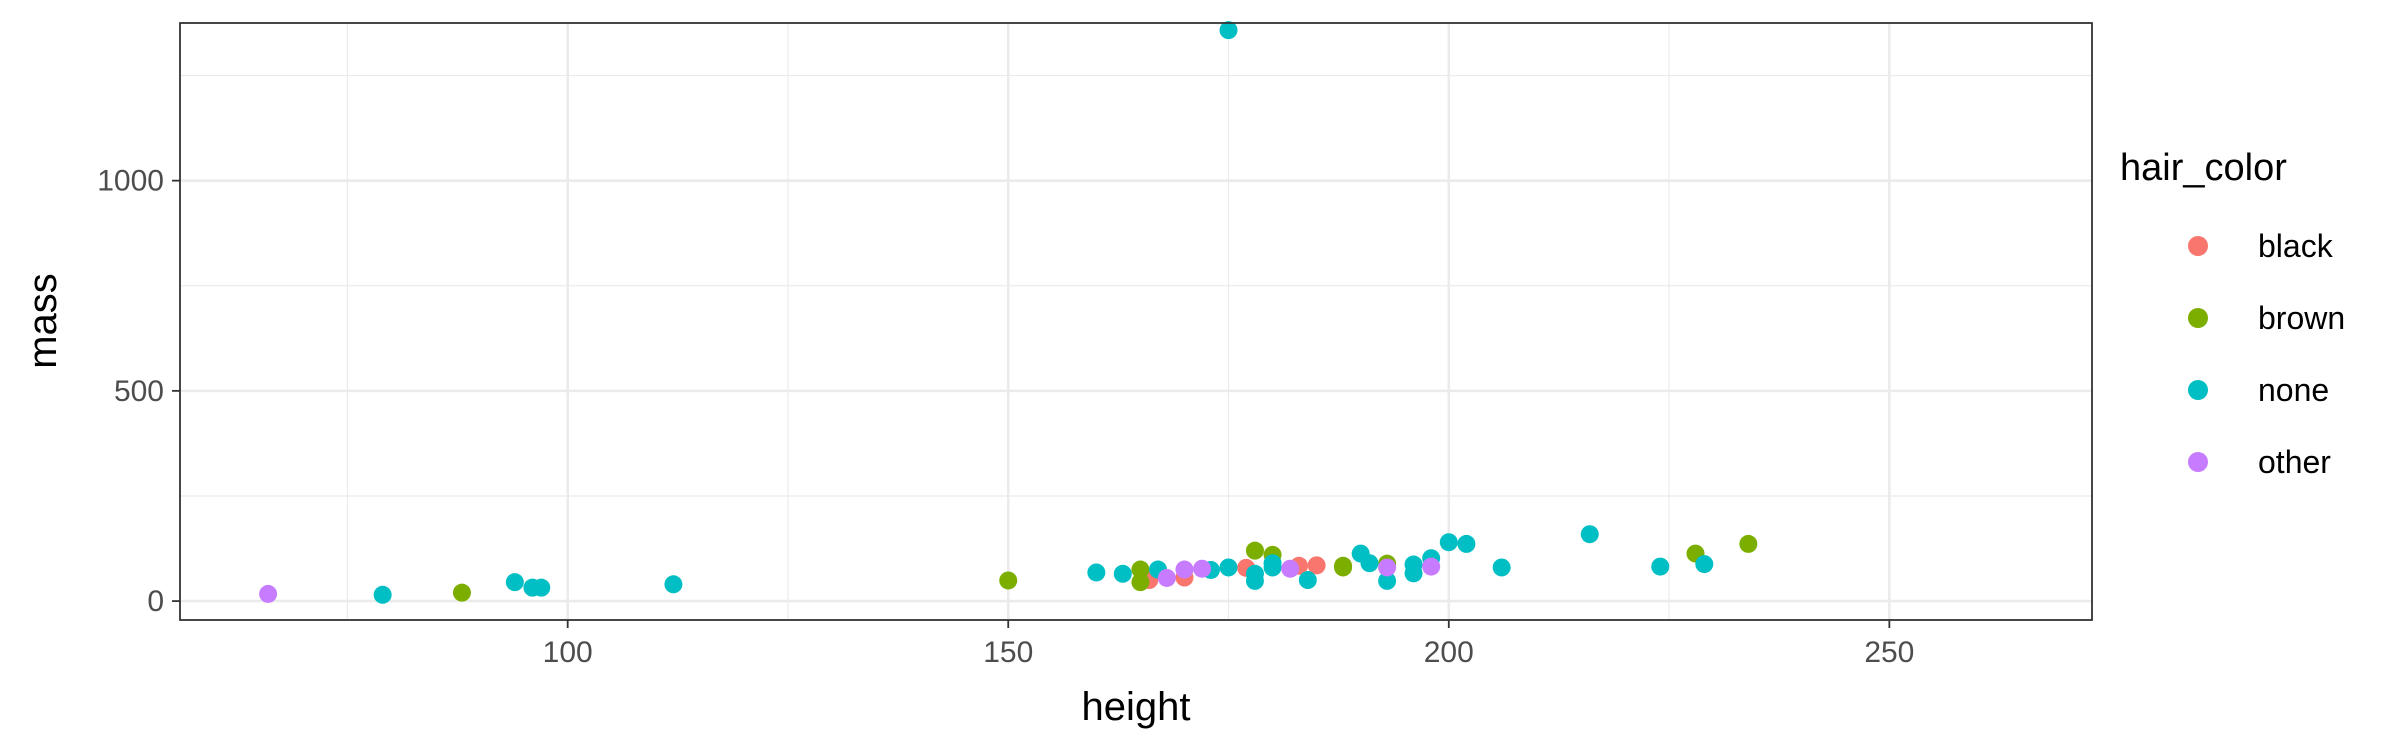 The width and height of the screenshot is (2400, 750). I want to click on legend-title: hair_color, so click(2203, 168).